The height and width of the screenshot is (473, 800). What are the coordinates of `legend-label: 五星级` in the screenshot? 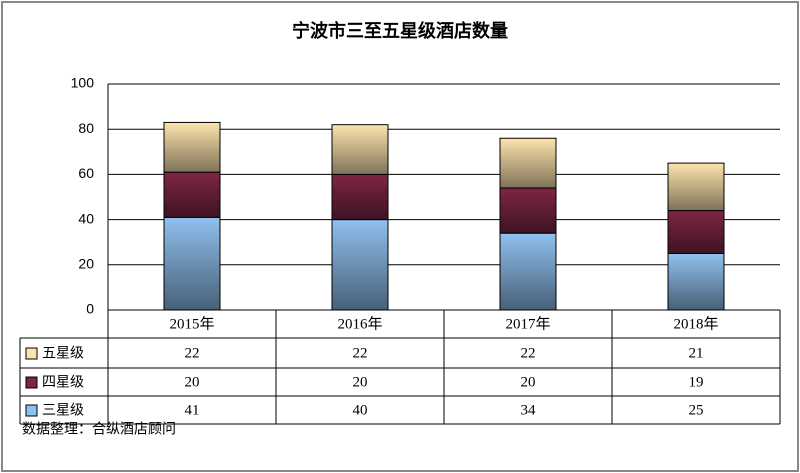 It's located at (63, 353).